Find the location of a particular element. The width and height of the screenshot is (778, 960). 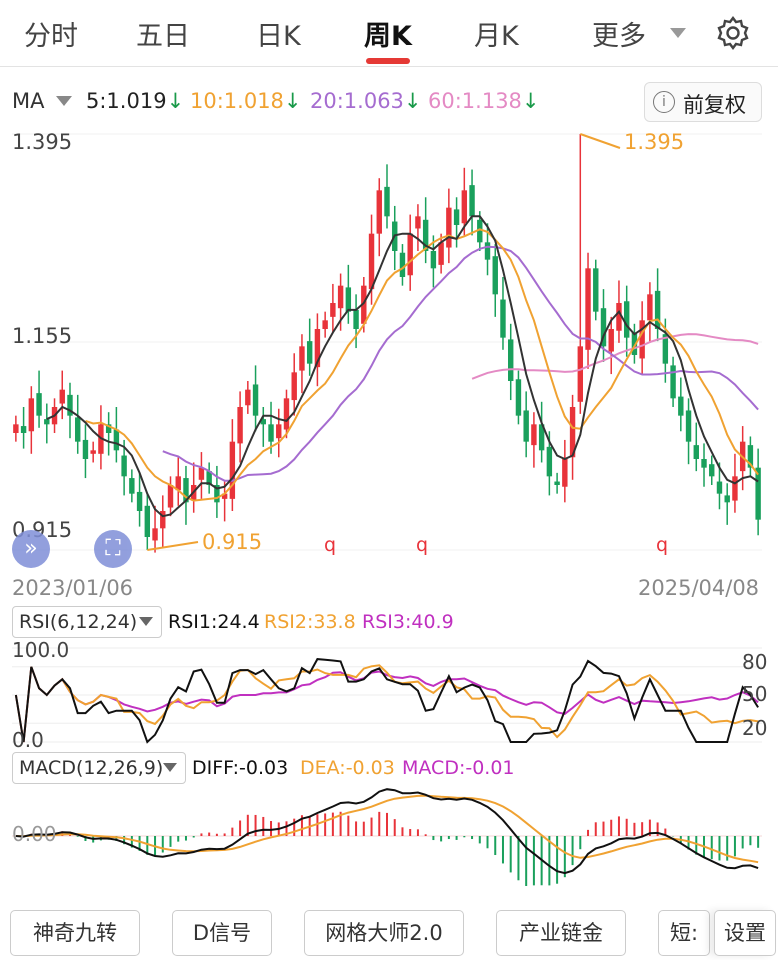

ma-dropdown-icon is located at coordinates (64, 101).